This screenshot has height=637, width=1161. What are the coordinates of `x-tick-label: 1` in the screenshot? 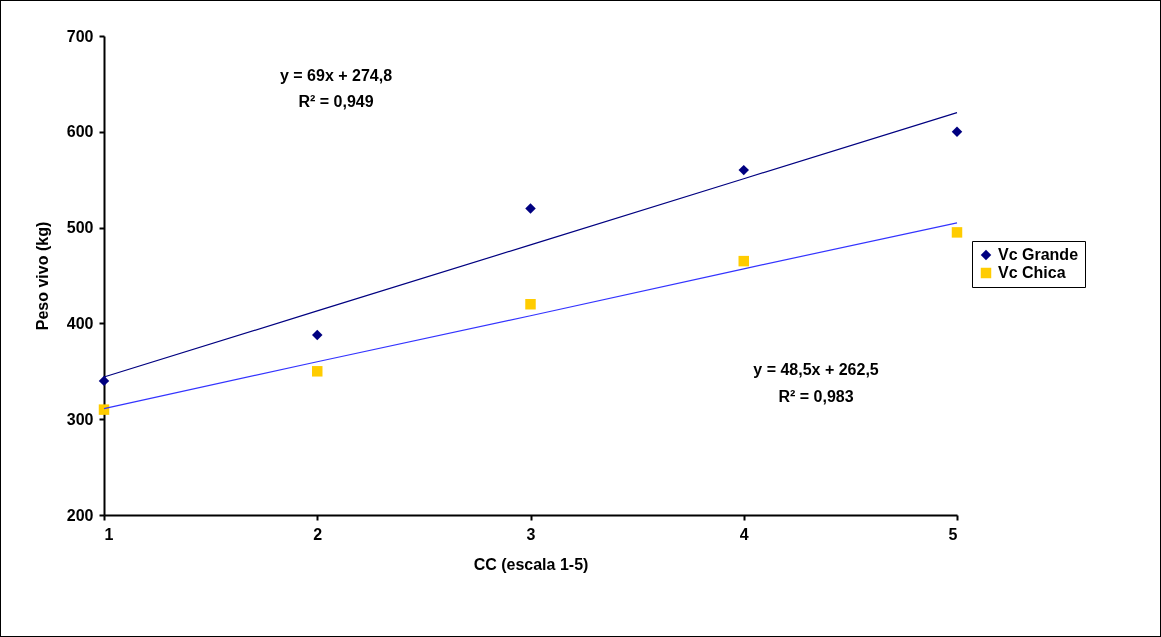 It's located at (109, 534).